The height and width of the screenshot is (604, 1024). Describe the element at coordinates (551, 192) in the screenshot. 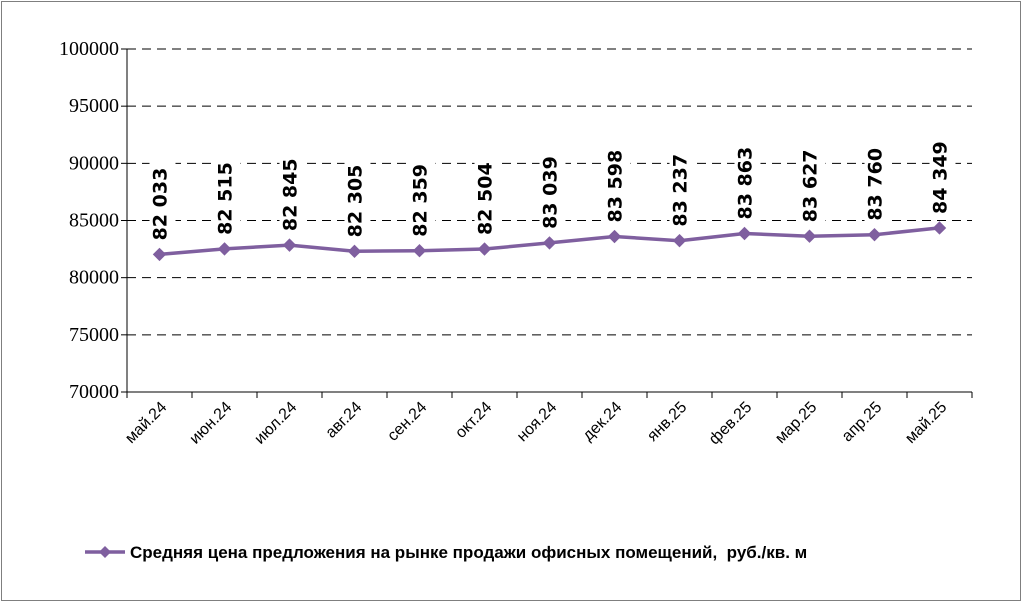

I see `data-label: 83 039` at that location.